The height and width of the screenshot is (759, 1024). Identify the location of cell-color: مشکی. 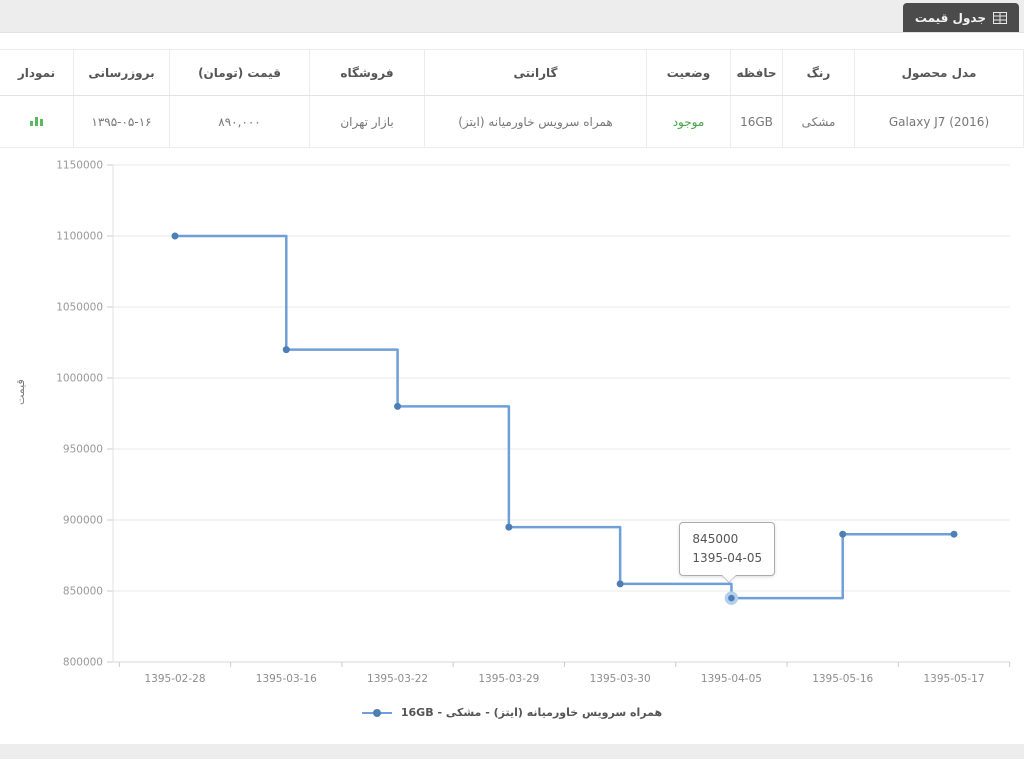
(818, 121).